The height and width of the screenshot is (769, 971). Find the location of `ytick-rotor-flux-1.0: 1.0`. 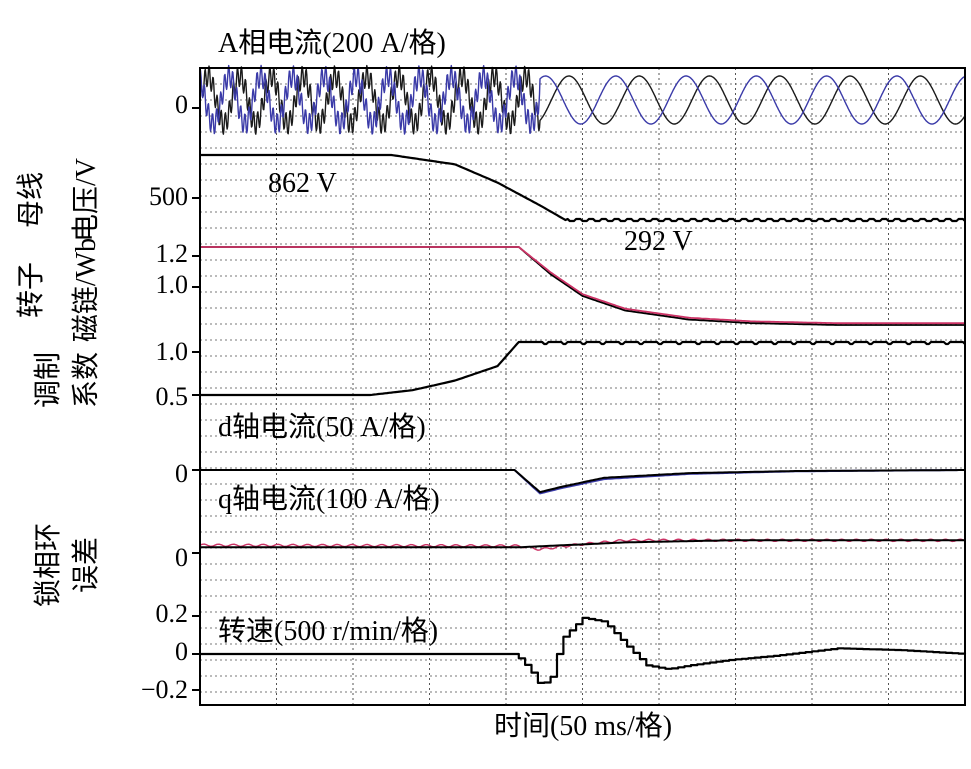

ytick-rotor-flux-1.0: 1.0 is located at coordinates (172, 284).